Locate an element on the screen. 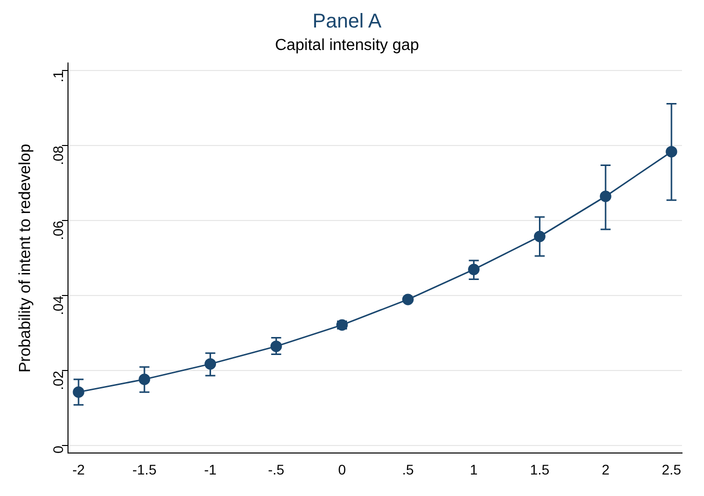 The height and width of the screenshot is (496, 704). x-tick-label: -1 is located at coordinates (210, 469).